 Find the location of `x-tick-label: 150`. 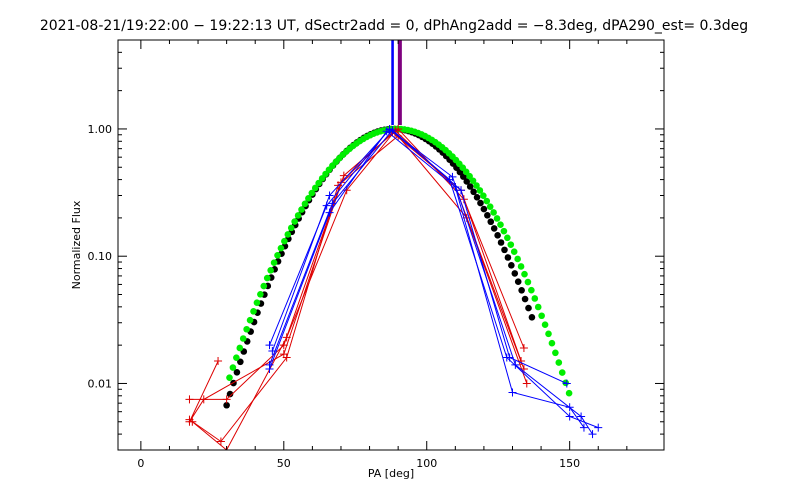

x-tick-label: 150 is located at coordinates (569, 463).